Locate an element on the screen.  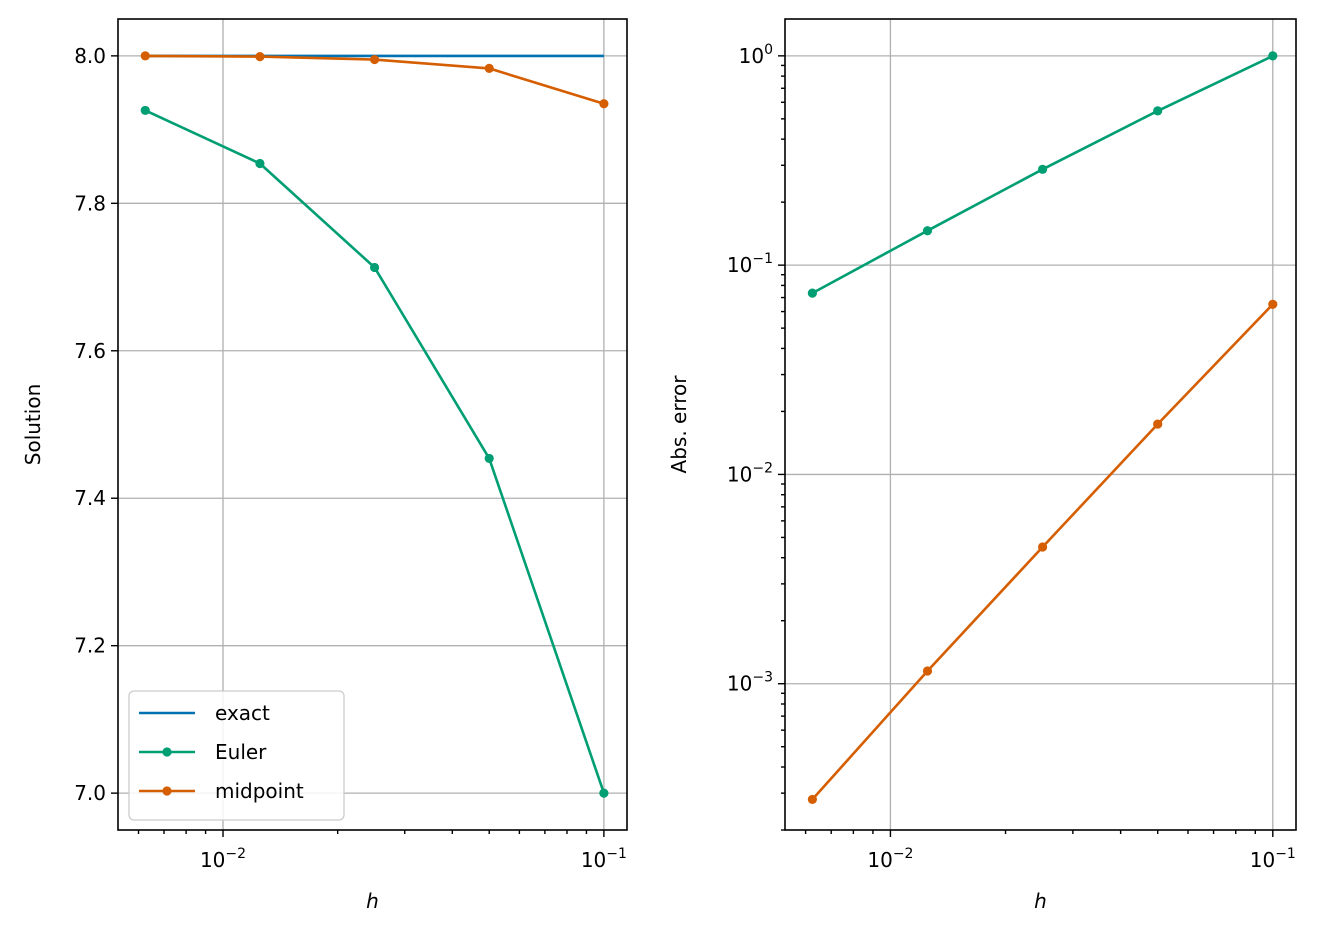
legend: exact Euler midpoint is located at coordinates (236, 755).